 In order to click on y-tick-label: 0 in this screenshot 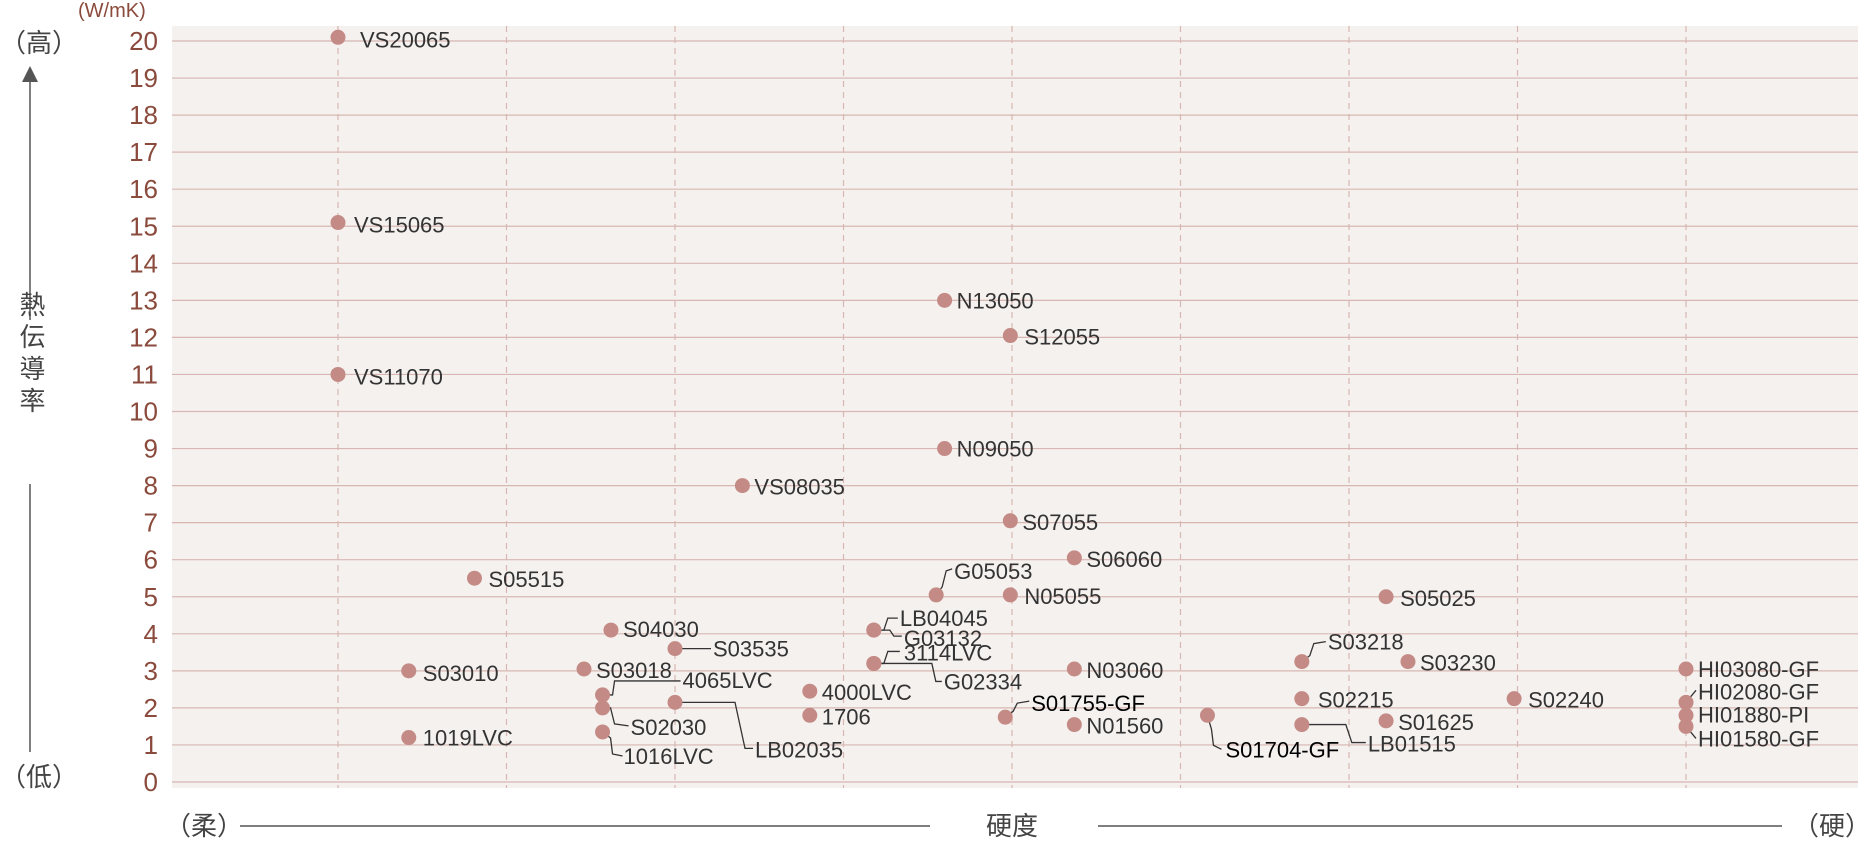, I will do `click(151, 782)`.